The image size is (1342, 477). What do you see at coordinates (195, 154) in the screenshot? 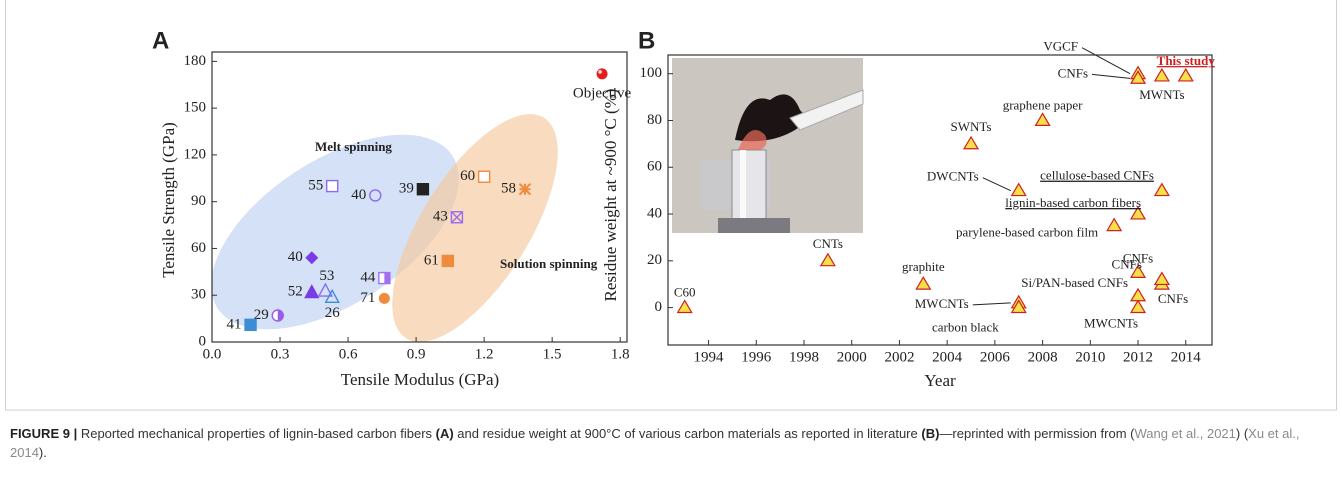
I see `y-tick-label: 120` at bounding box center [195, 154].